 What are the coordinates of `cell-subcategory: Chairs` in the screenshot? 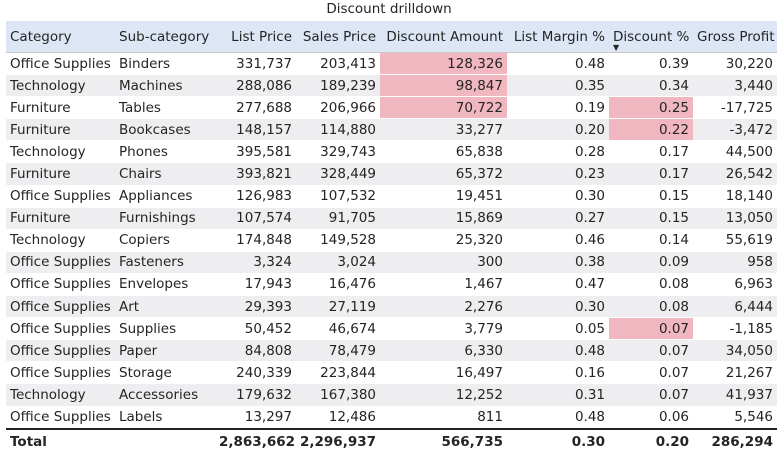 It's located at (165, 174).